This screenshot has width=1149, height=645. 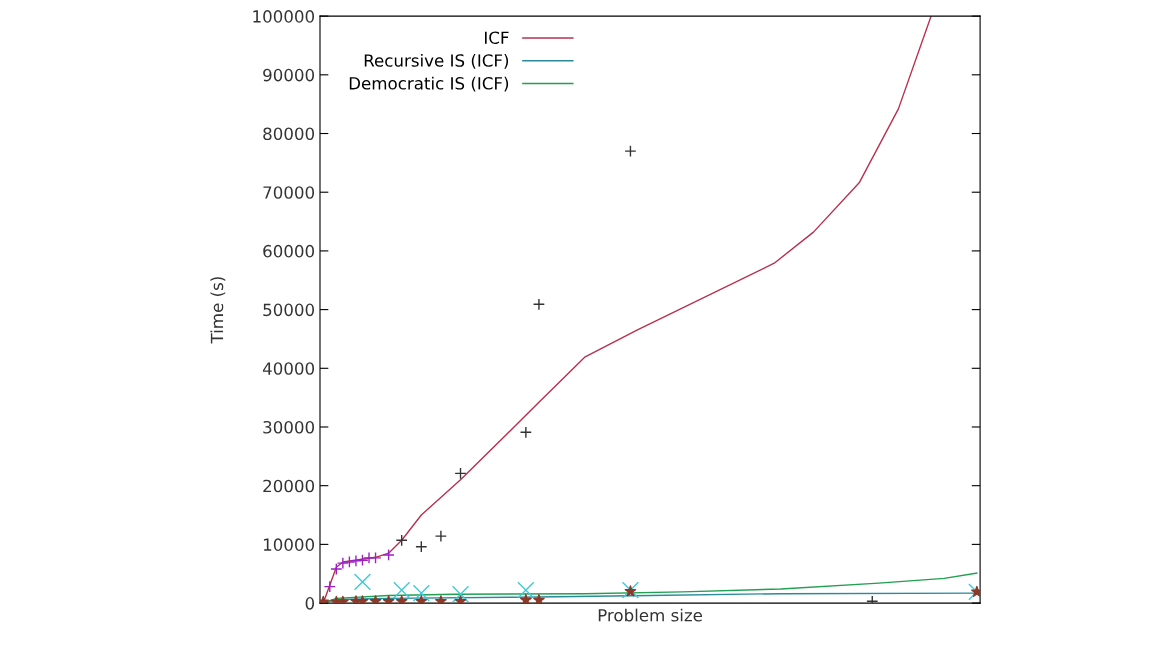 What do you see at coordinates (288, 368) in the screenshot?
I see `y-tick-label: 40000` at bounding box center [288, 368].